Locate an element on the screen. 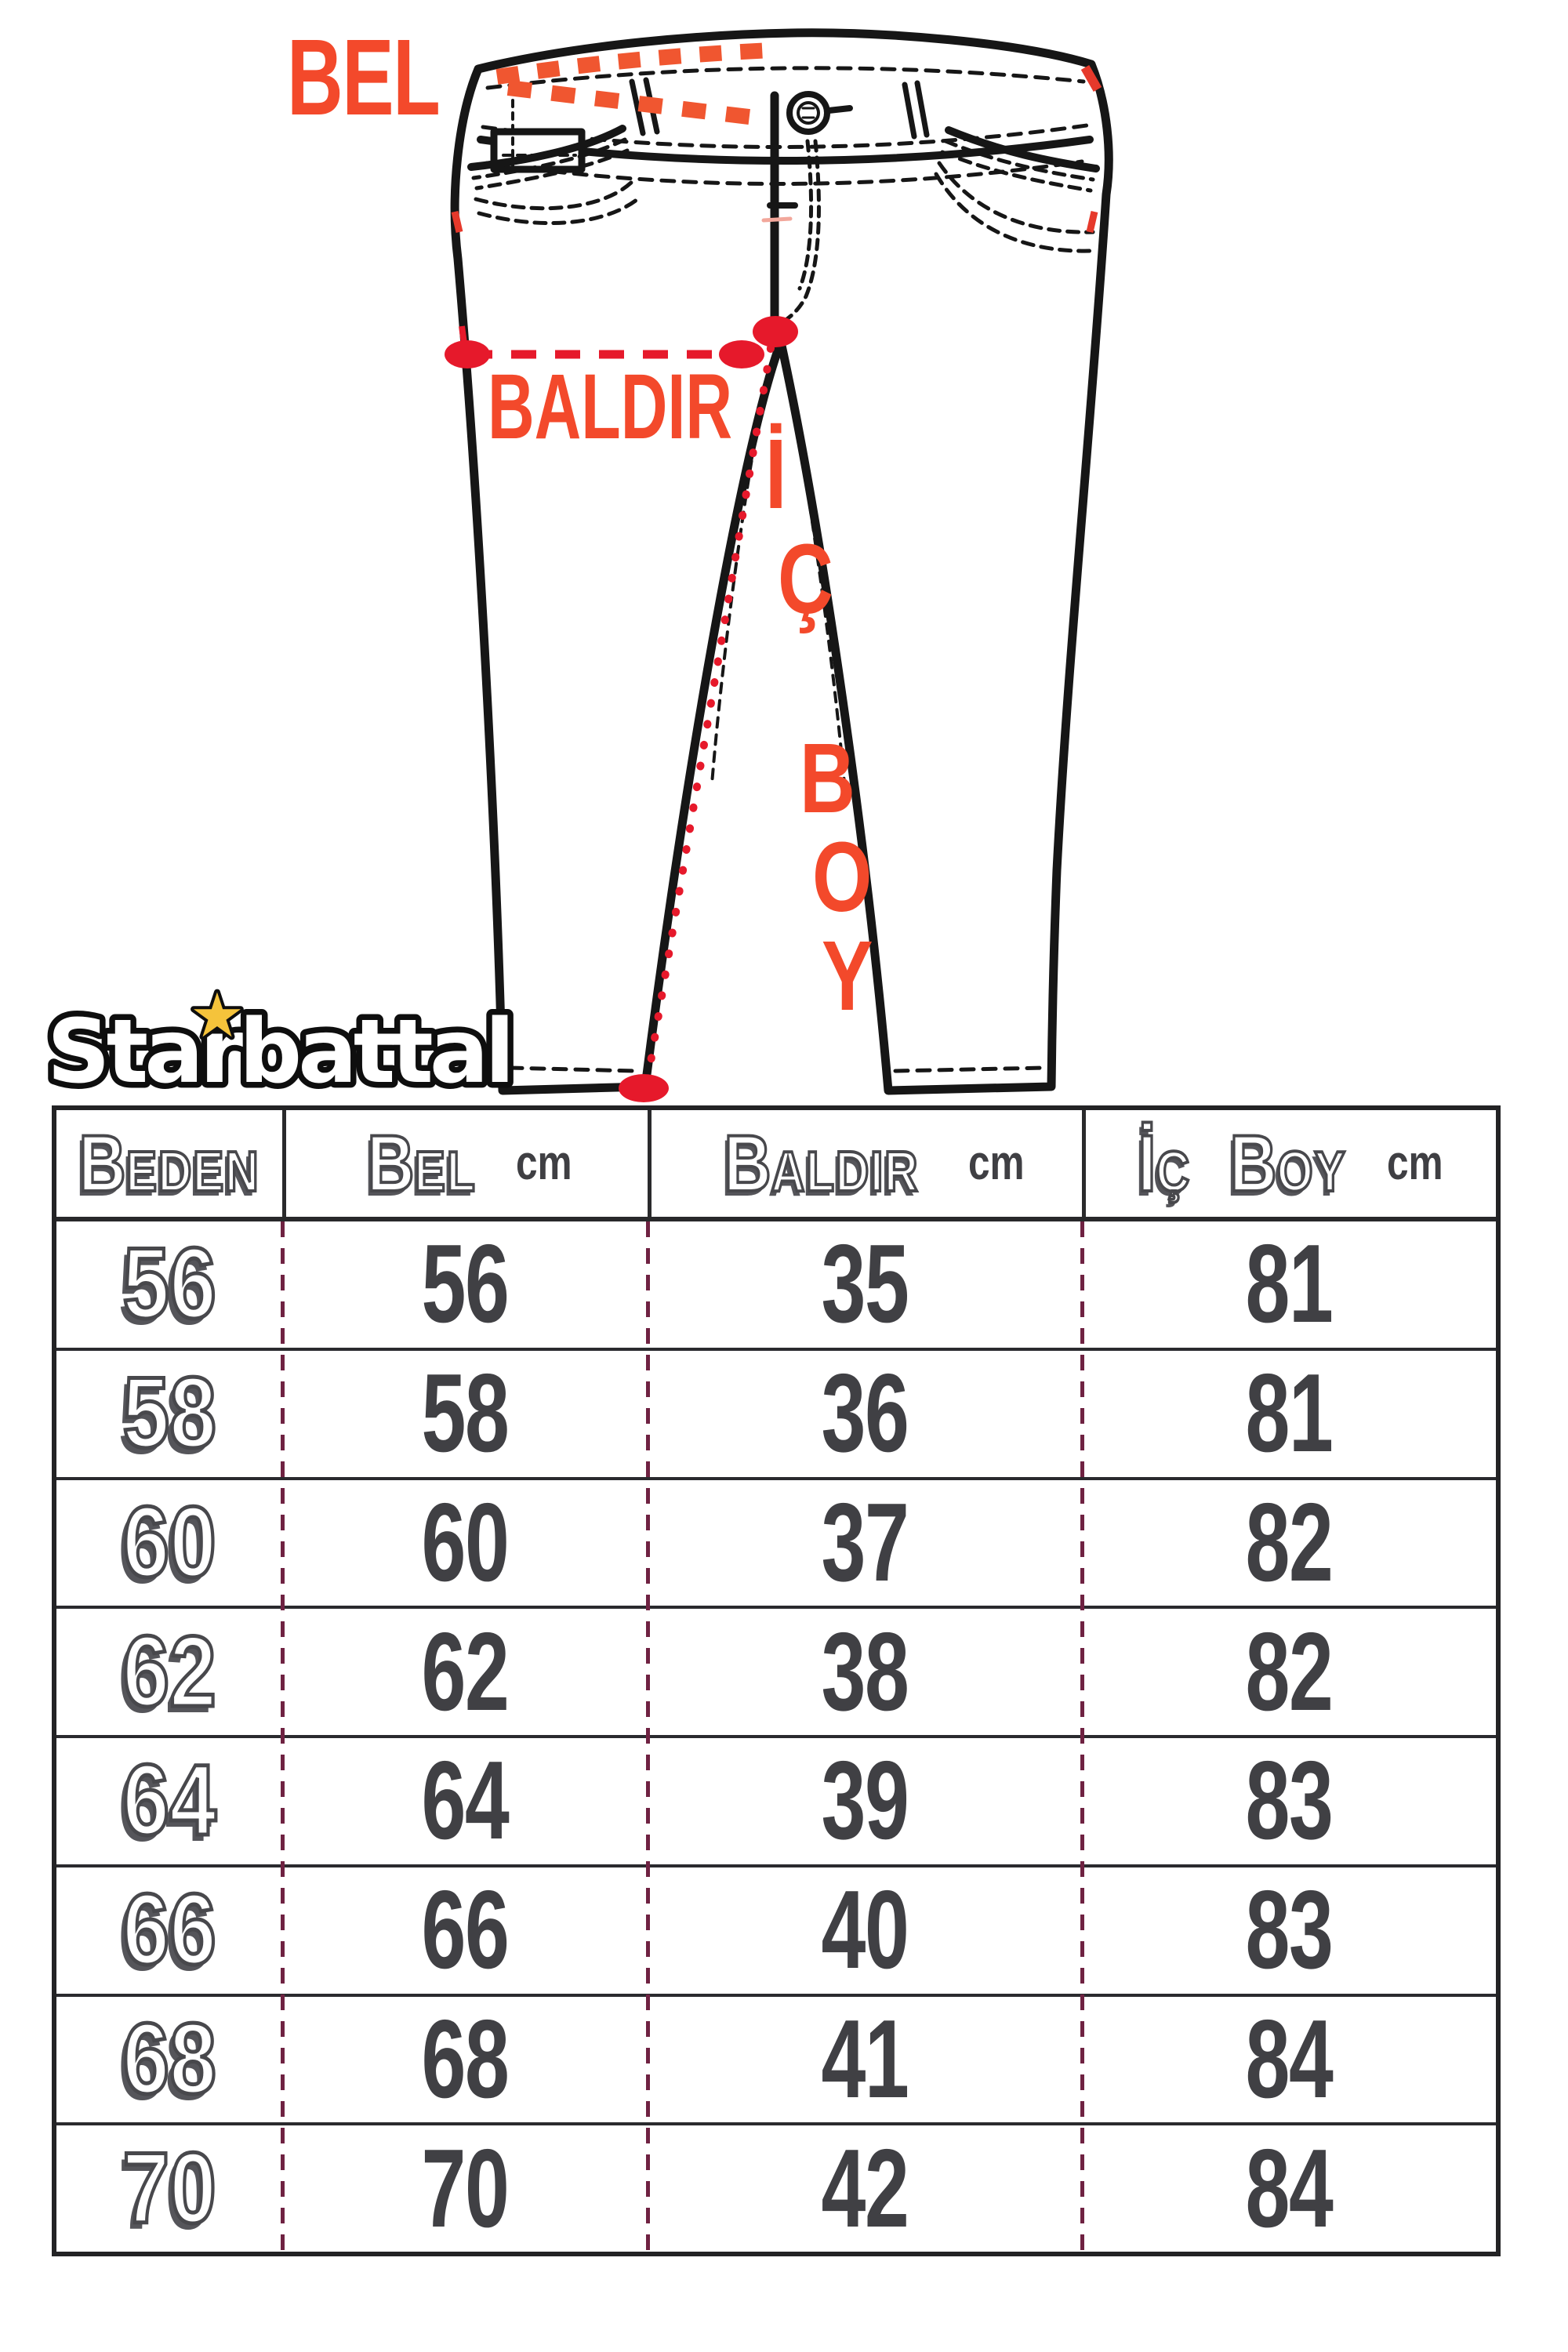  beden-value: 58 is located at coordinates (169, 1413).